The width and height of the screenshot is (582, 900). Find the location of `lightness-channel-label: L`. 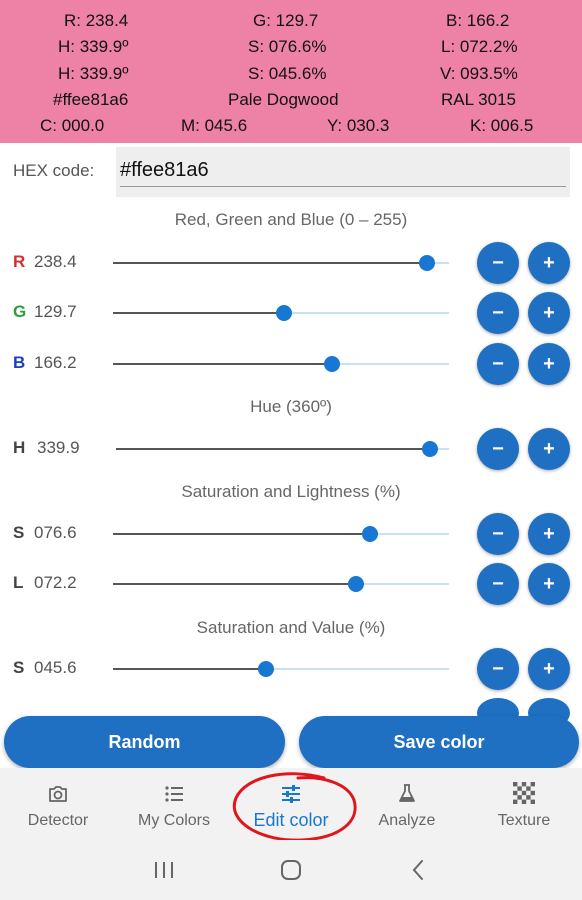

lightness-channel-label: L is located at coordinates (18, 582).